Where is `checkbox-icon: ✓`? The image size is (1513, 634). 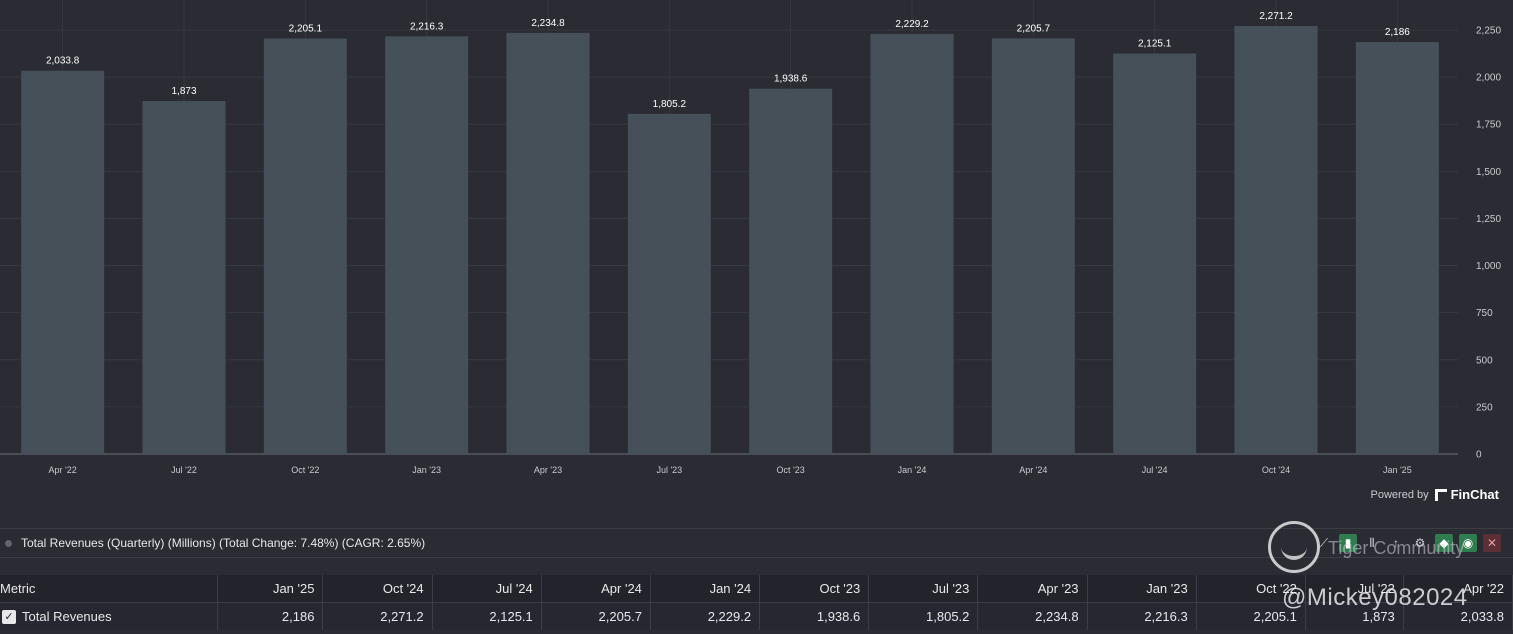 checkbox-icon: ✓ is located at coordinates (9, 617).